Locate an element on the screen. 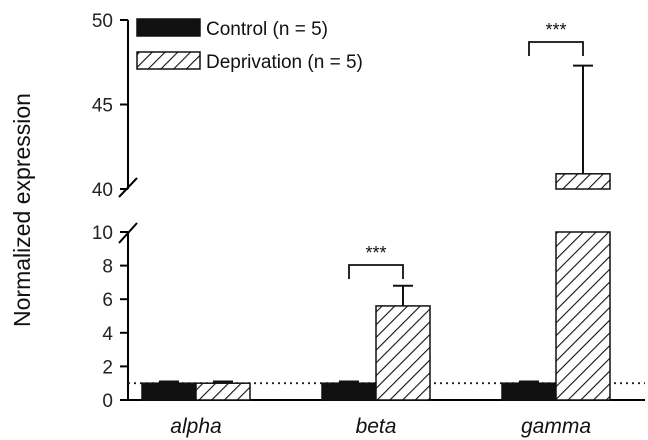 This screenshot has height=440, width=648. y-tick-label: 2 is located at coordinates (107, 367).